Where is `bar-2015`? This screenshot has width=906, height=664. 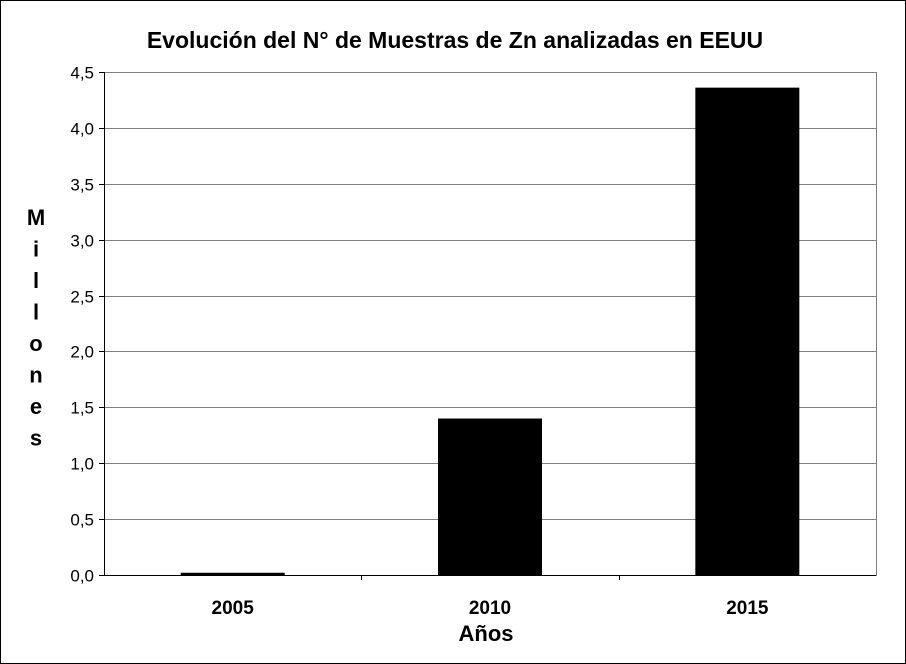 bar-2015 is located at coordinates (747, 331).